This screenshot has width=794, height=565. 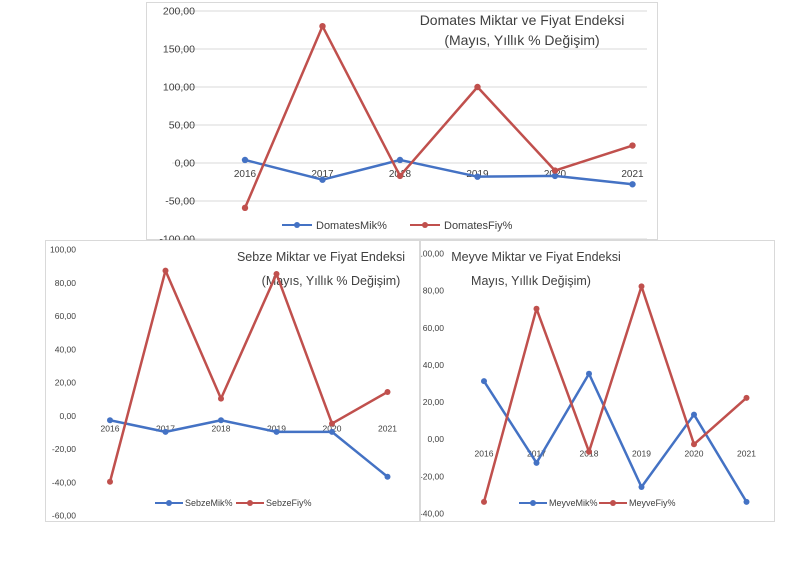 What do you see at coordinates (351, 226) in the screenshot?
I see `legend-label-mik: DomatesMik%` at bounding box center [351, 226].